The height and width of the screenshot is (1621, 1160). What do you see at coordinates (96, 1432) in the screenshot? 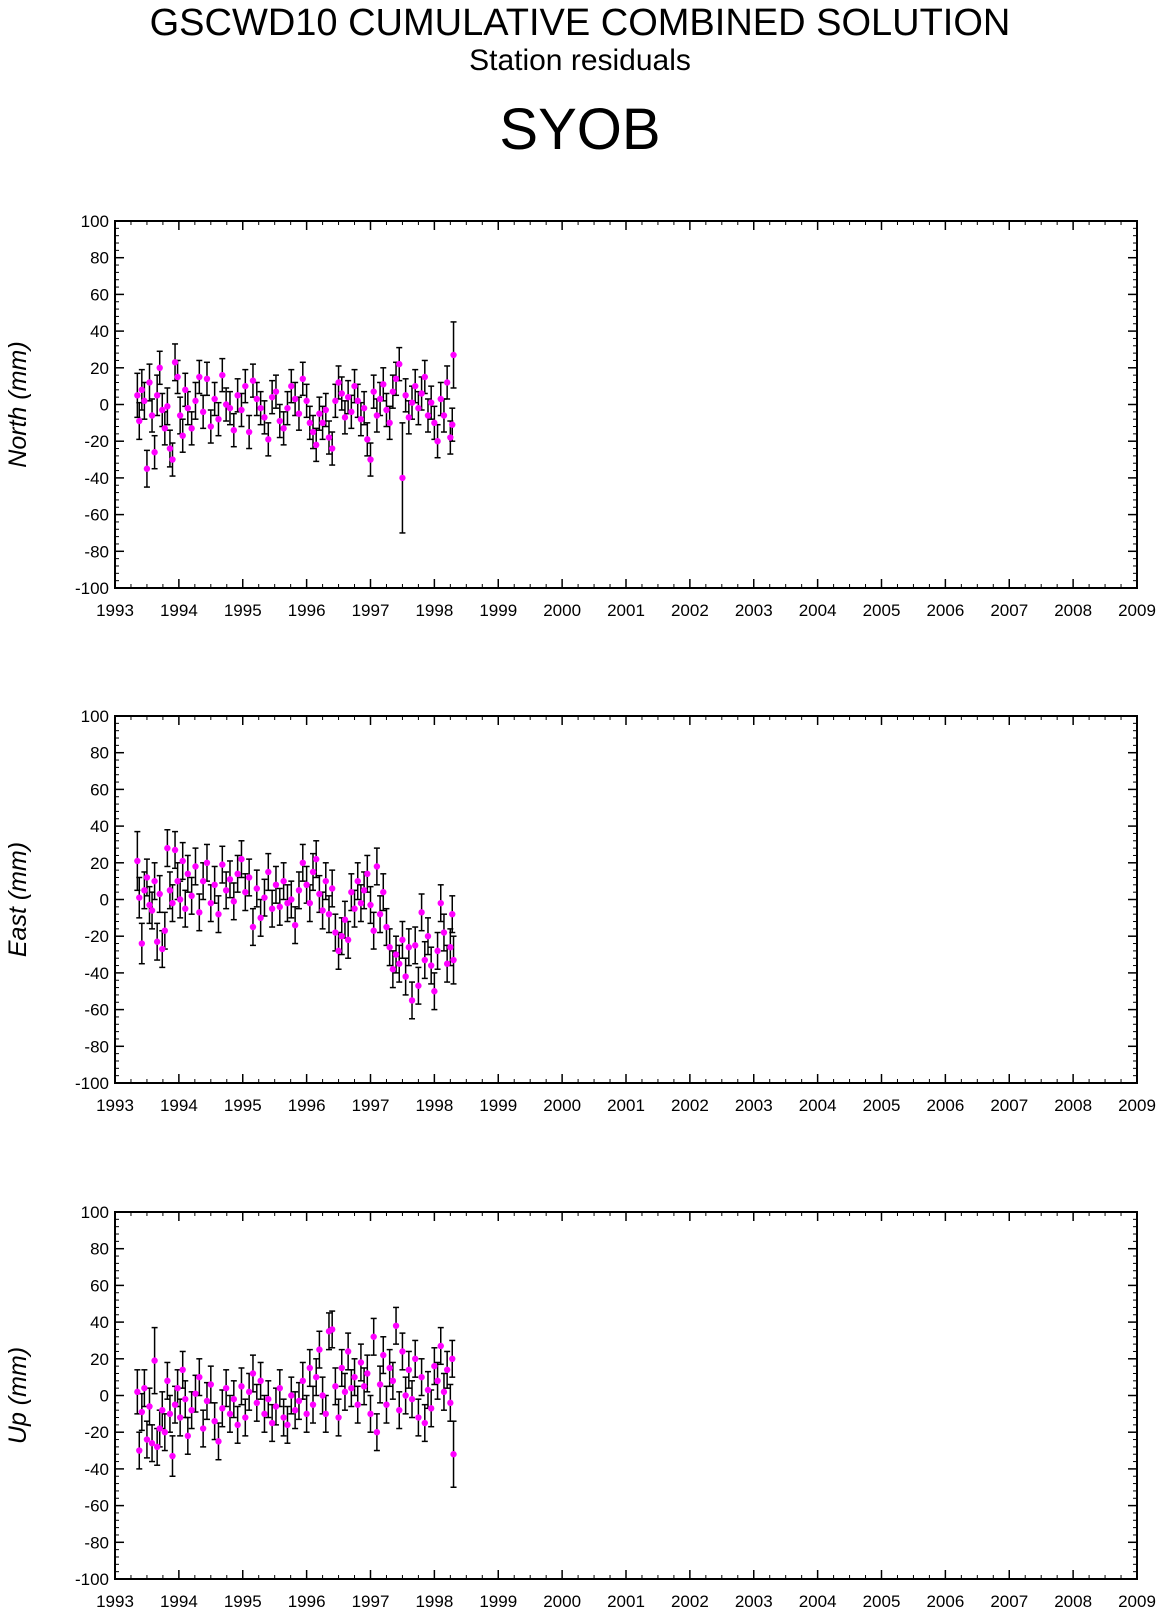
I see `y-tick-label: -20` at bounding box center [96, 1432].